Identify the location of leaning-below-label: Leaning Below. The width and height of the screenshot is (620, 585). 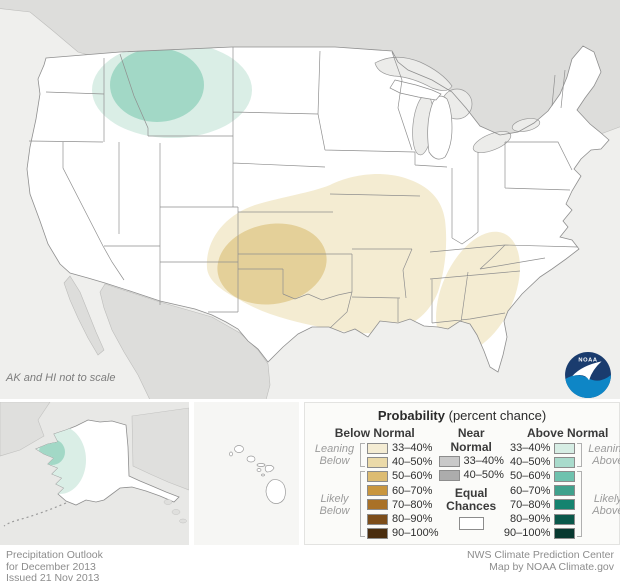
(334, 455).